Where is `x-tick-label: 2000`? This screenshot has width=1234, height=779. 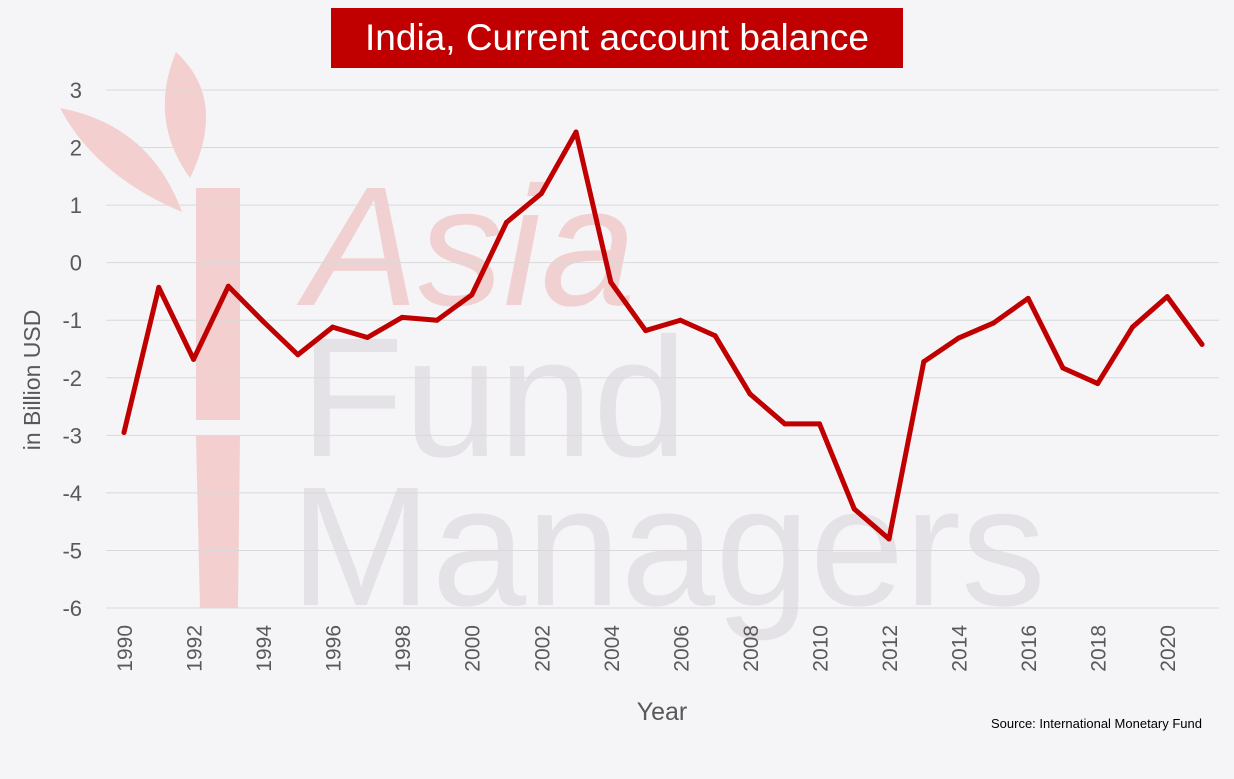 x-tick-label: 2000 is located at coordinates (473, 648).